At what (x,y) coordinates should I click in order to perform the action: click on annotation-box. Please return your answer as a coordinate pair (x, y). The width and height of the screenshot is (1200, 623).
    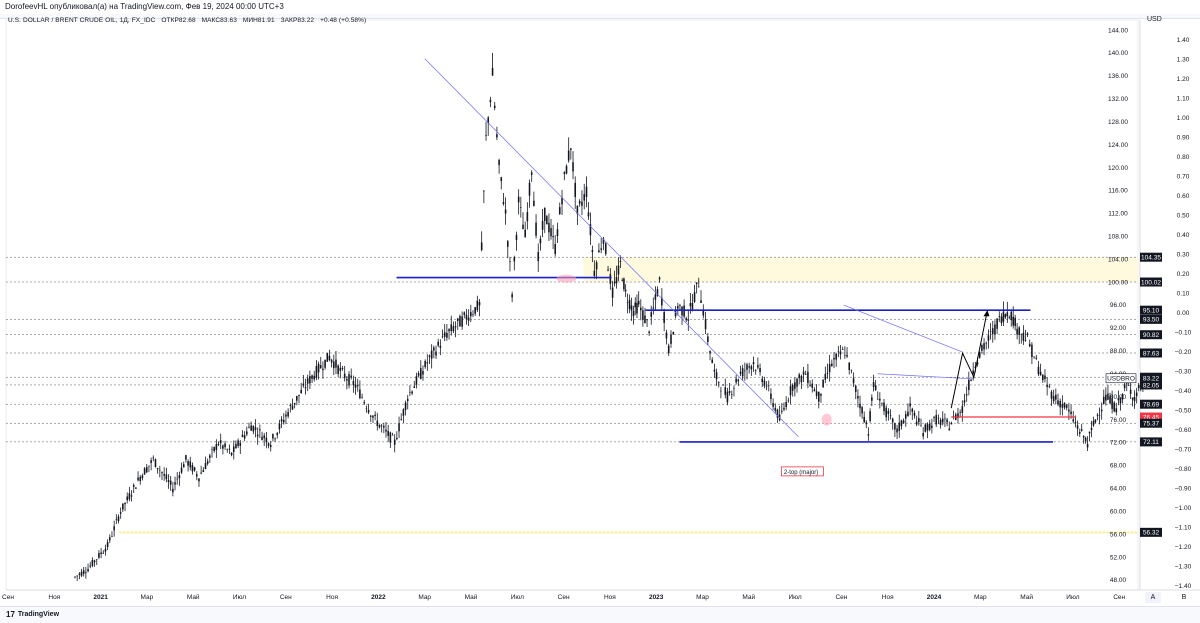
    Looking at the image, I should click on (802, 471).